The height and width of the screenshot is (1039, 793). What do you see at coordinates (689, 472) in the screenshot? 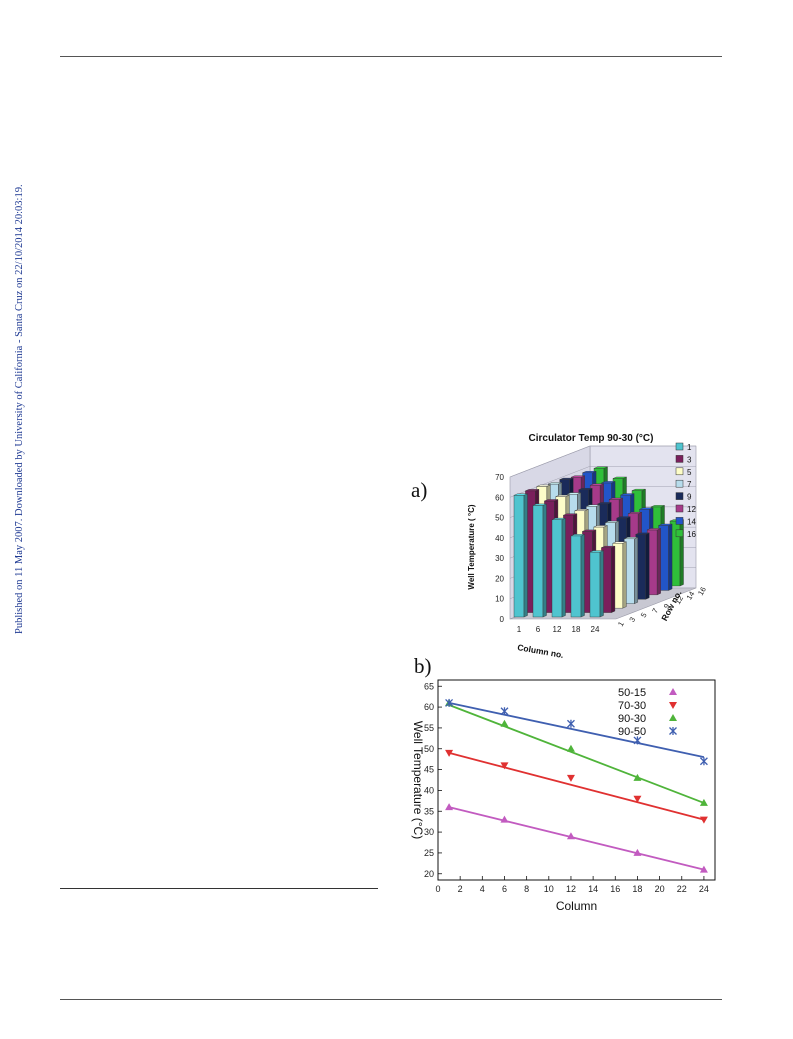
I see `legend-label: 5` at bounding box center [689, 472].